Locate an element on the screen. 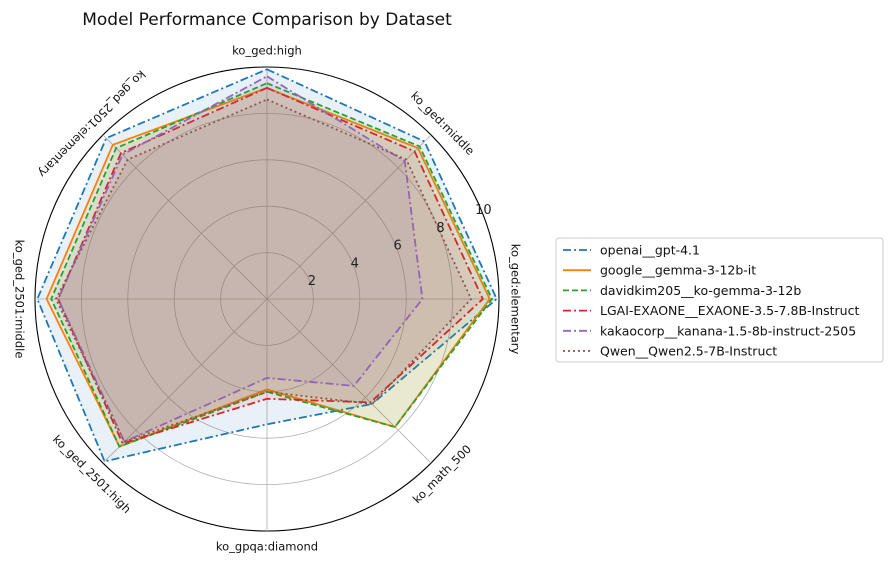 Image resolution: width=892 pixels, height=567 pixels. axis-label: ko_ged:elementary is located at coordinates (516, 299).